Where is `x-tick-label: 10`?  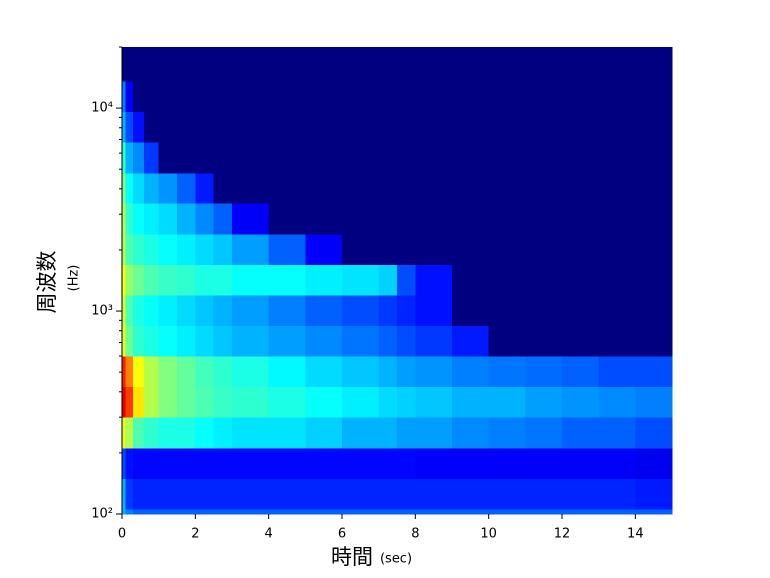 x-tick-label: 10 is located at coordinates (488, 534).